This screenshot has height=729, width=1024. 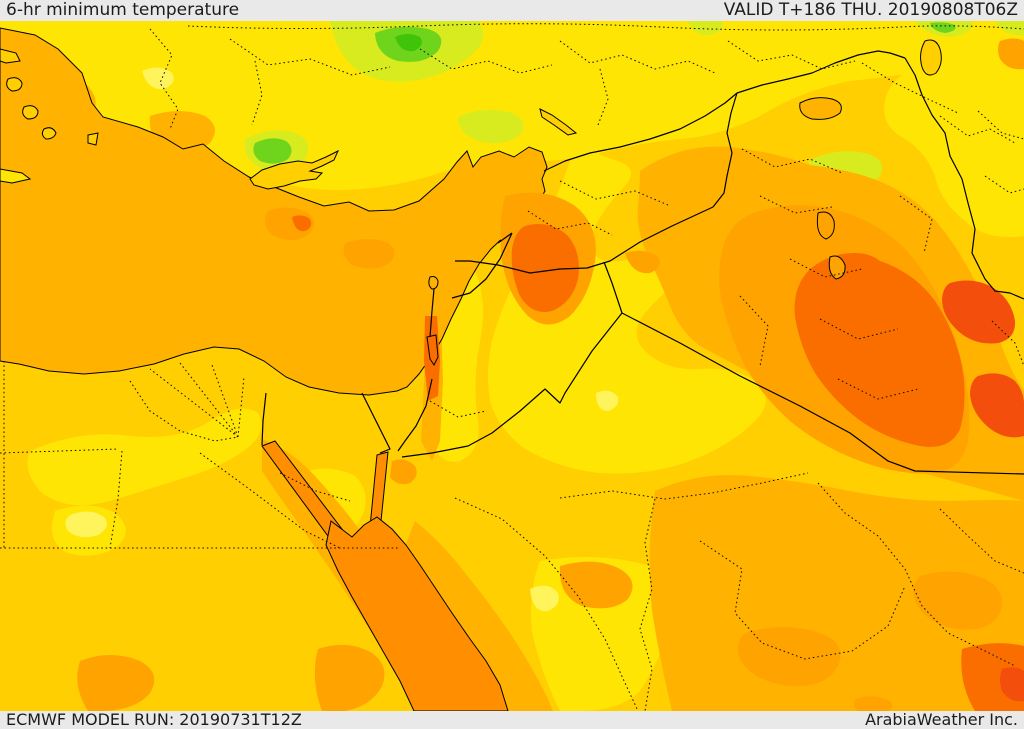 What do you see at coordinates (870, 10) in the screenshot?
I see `valid-time-label: VALID T+186 THU. 20190808T06Z` at bounding box center [870, 10].